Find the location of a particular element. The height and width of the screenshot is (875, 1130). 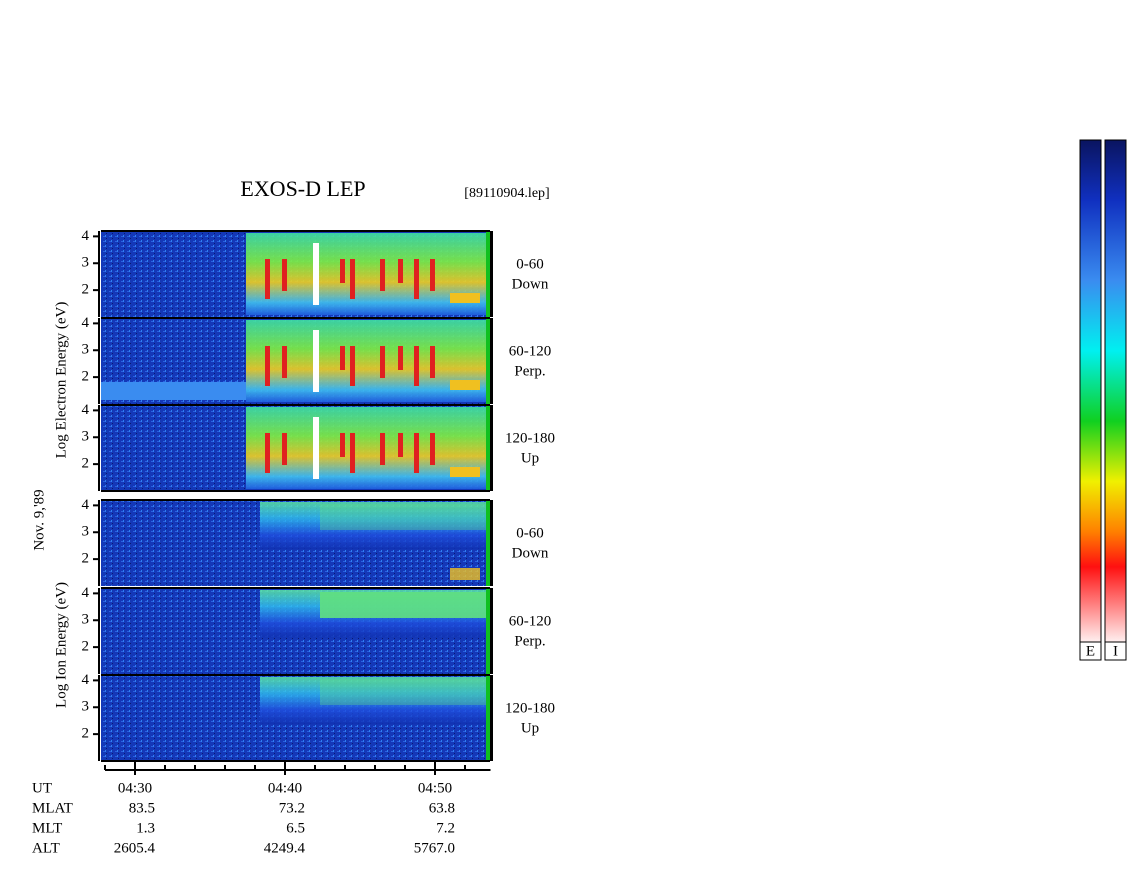

ephemeris-value: 6.5 is located at coordinates (295, 828).